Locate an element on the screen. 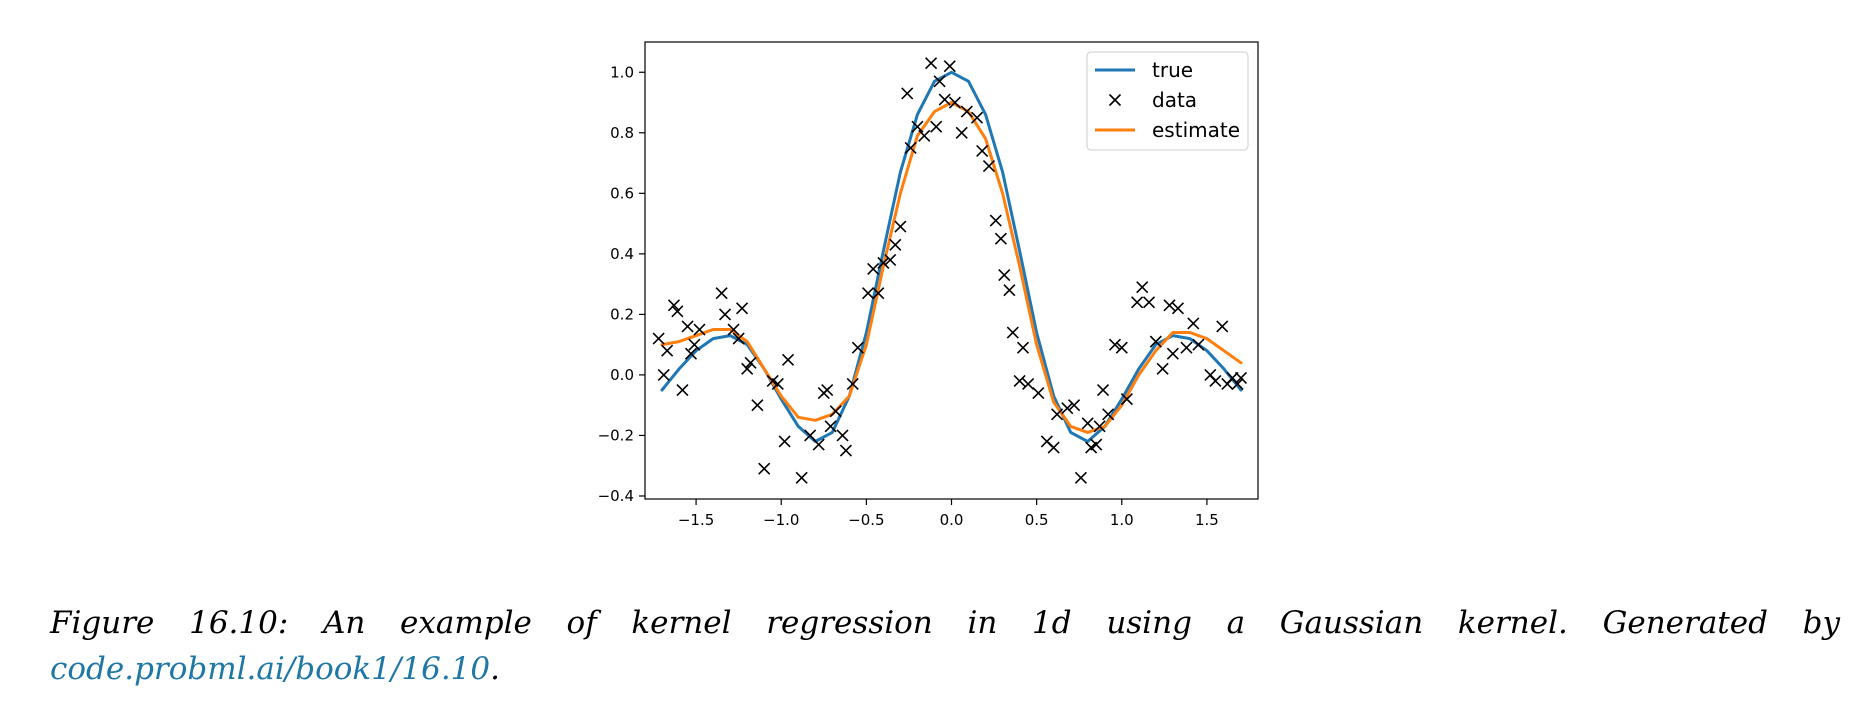 The image size is (1868, 708). y-tick-label: 0.8 is located at coordinates (622, 133).